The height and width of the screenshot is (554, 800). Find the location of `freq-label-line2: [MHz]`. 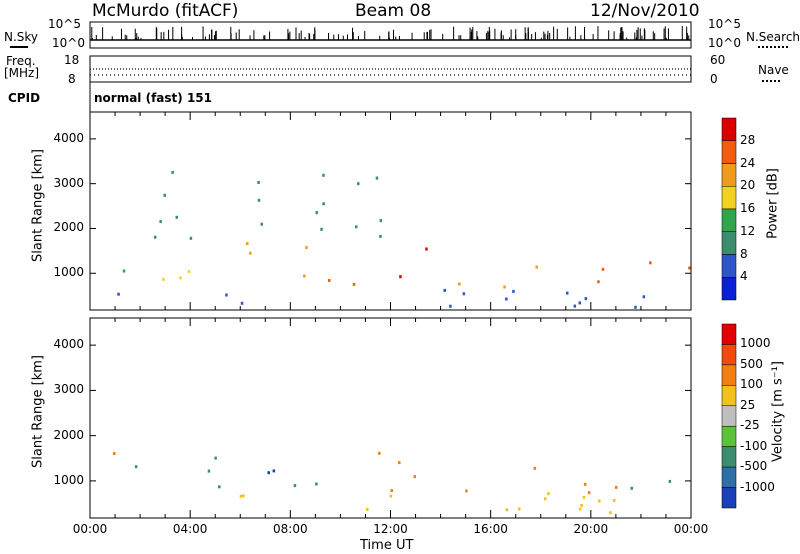

freq-label-line2: [MHz] is located at coordinates (22, 73).